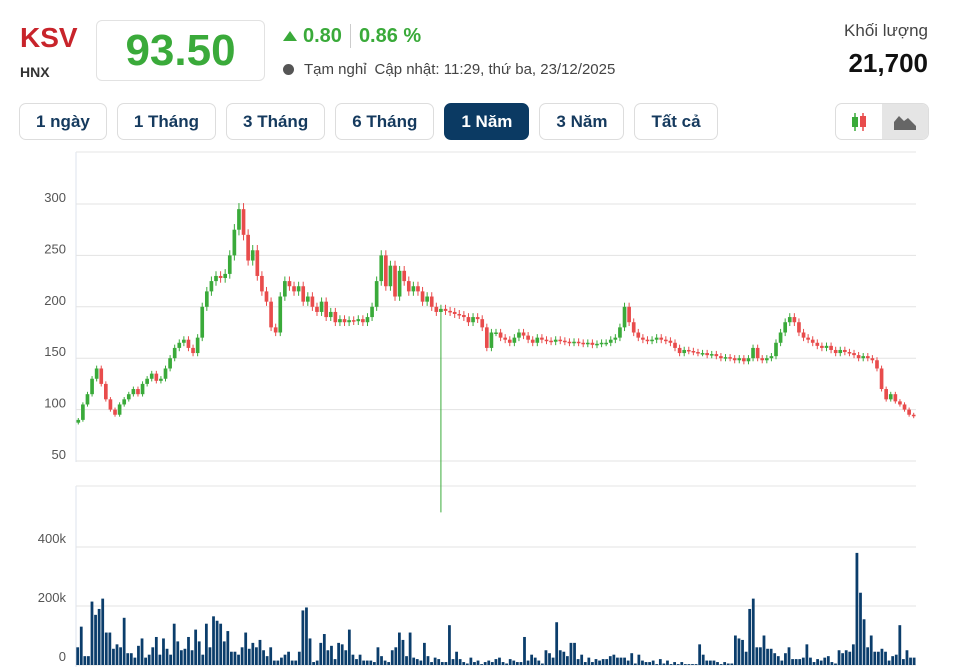 The width and height of the screenshot is (953, 670). What do you see at coordinates (276, 121) in the screenshot?
I see `tab-3-months: 3 Tháng` at bounding box center [276, 121].